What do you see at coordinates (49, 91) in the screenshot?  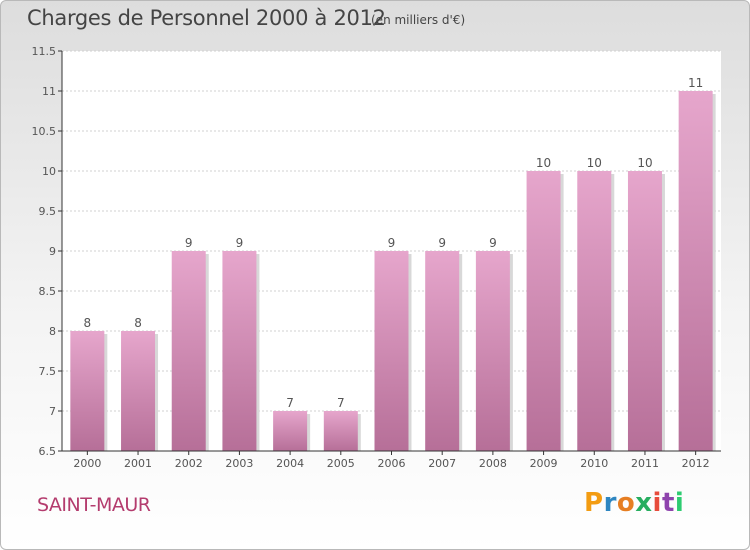 I see `y-tick-label: 11` at bounding box center [49, 91].